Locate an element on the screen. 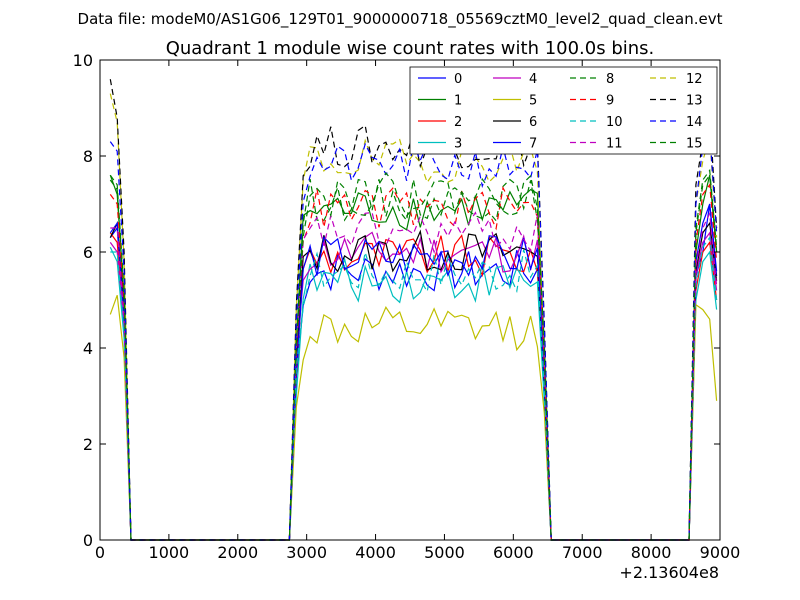 The height and width of the screenshot is (600, 800). legend-label-13: 13 is located at coordinates (694, 101).